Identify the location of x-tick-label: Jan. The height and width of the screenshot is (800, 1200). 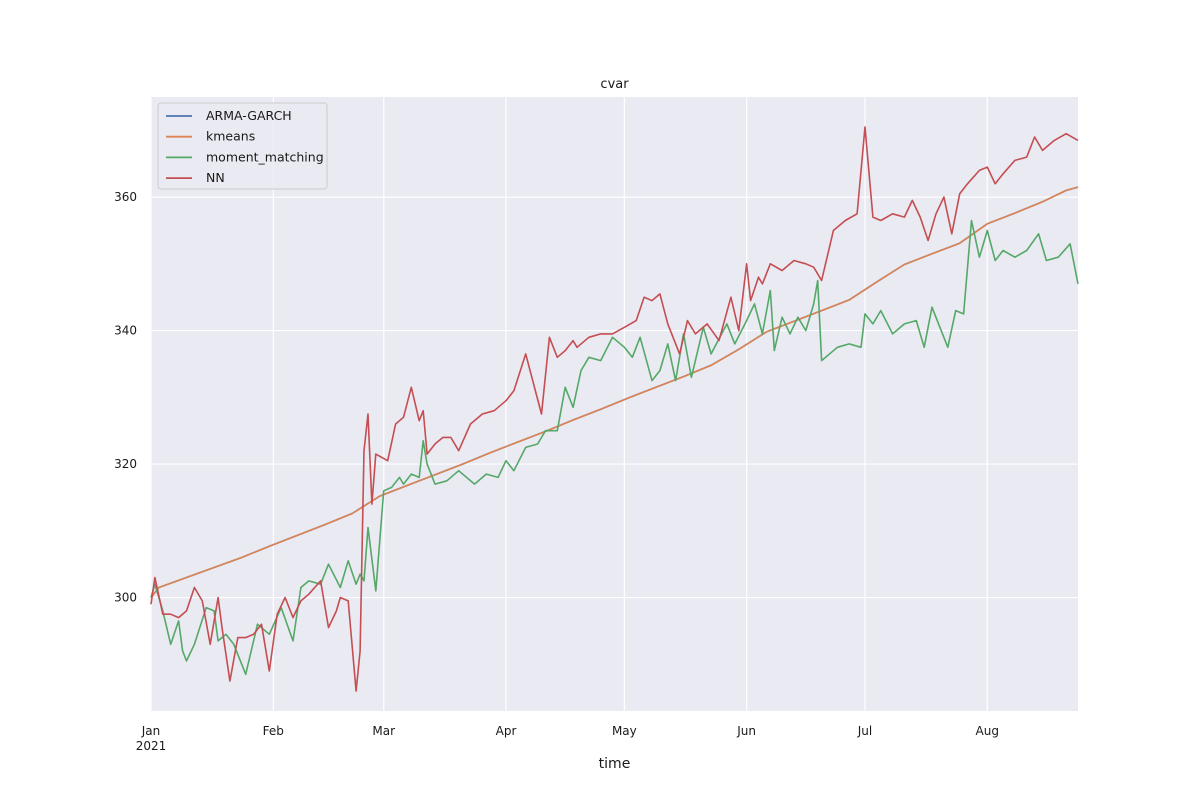
(151, 731).